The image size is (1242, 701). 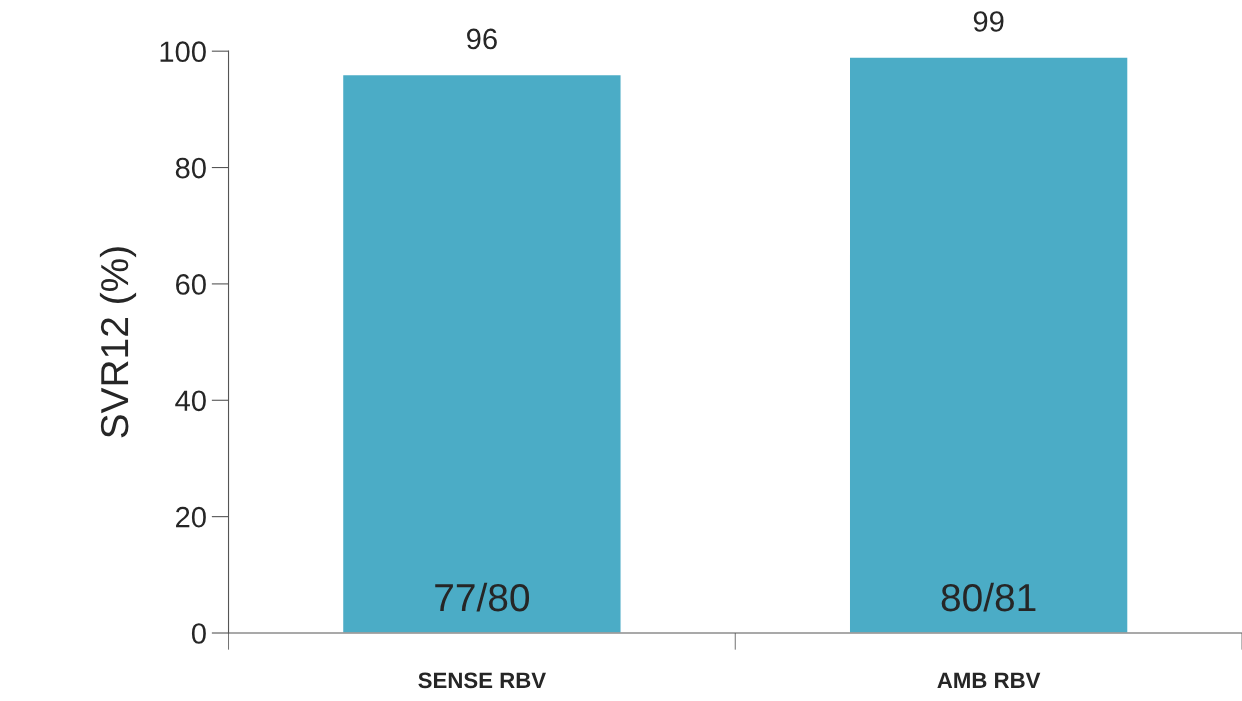 I want to click on y-tick-label: 100, so click(x=183, y=52).